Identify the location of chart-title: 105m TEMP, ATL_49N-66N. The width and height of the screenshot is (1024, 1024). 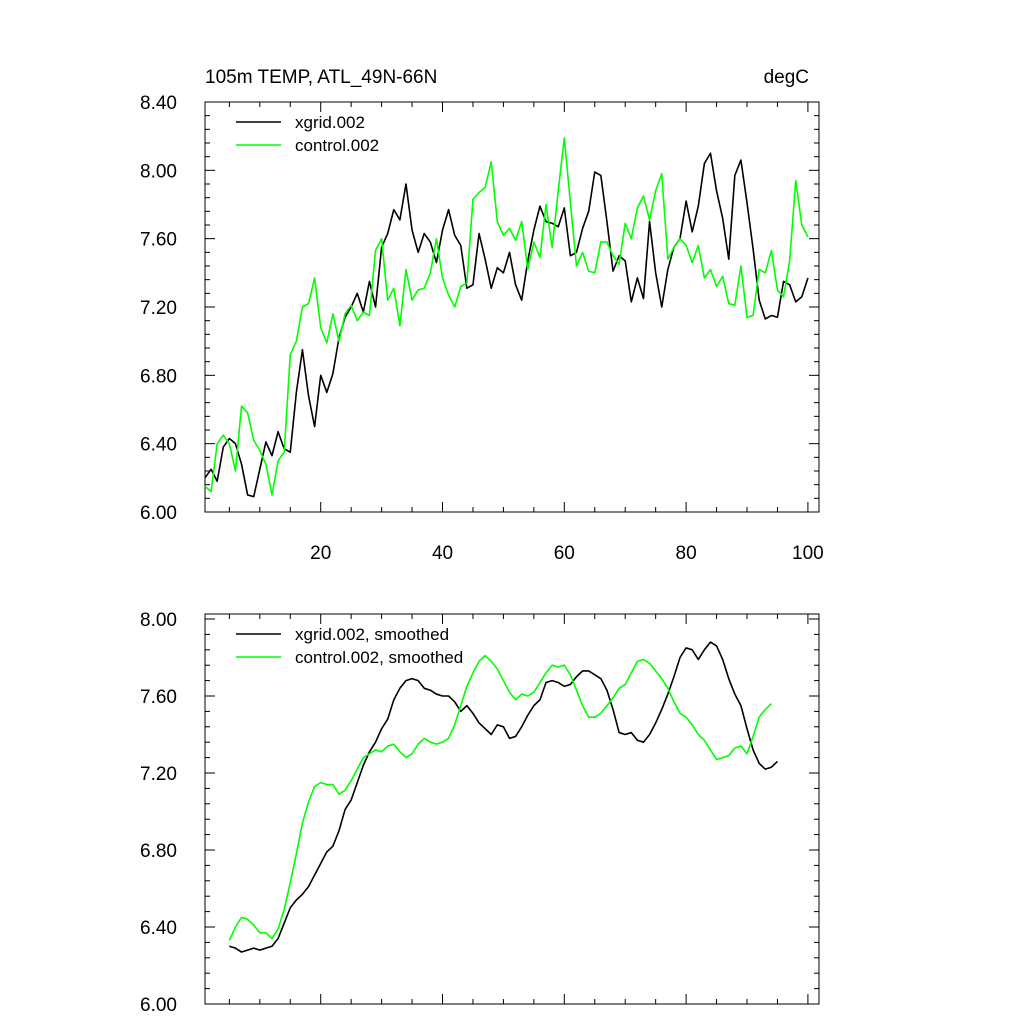
(321, 77).